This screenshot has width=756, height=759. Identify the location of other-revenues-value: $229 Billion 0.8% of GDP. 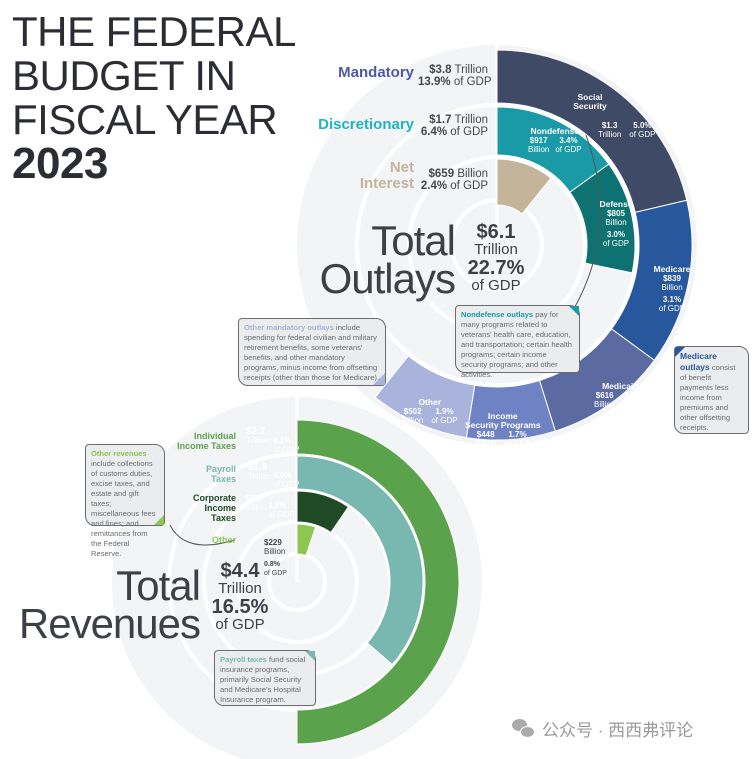
(275, 557).